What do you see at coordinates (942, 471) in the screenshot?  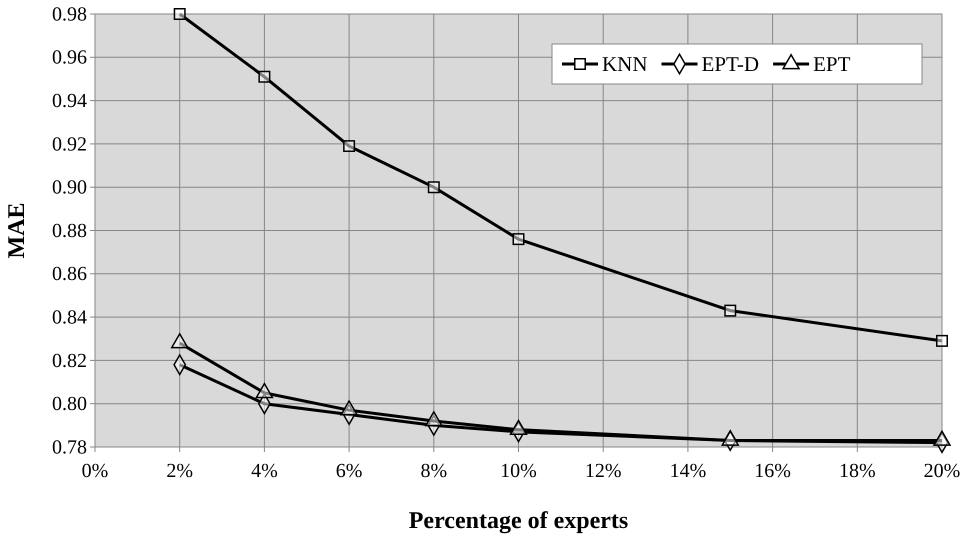 I see `x-tick-label: 20%` at bounding box center [942, 471].